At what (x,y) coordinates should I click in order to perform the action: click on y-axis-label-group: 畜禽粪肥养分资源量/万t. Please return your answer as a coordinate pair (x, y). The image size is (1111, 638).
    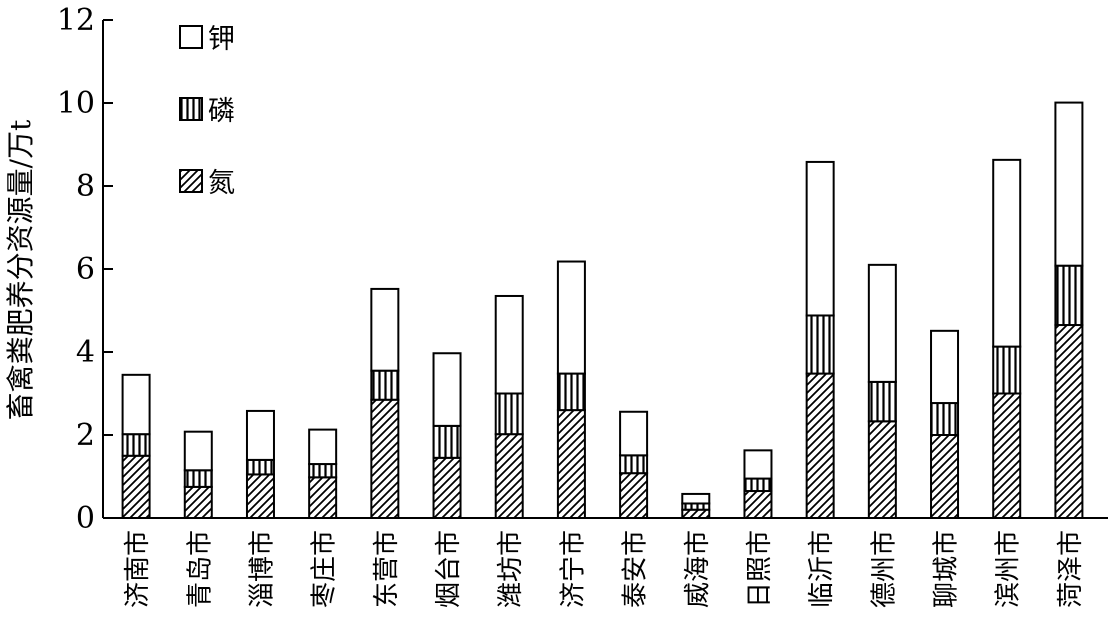
    Looking at the image, I should click on (20, 269).